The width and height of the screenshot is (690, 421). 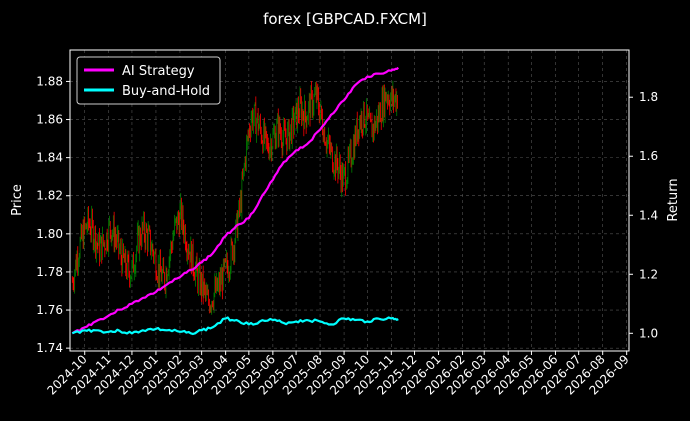 I want to click on y-right-tick-label: 1.4, so click(x=648, y=215).